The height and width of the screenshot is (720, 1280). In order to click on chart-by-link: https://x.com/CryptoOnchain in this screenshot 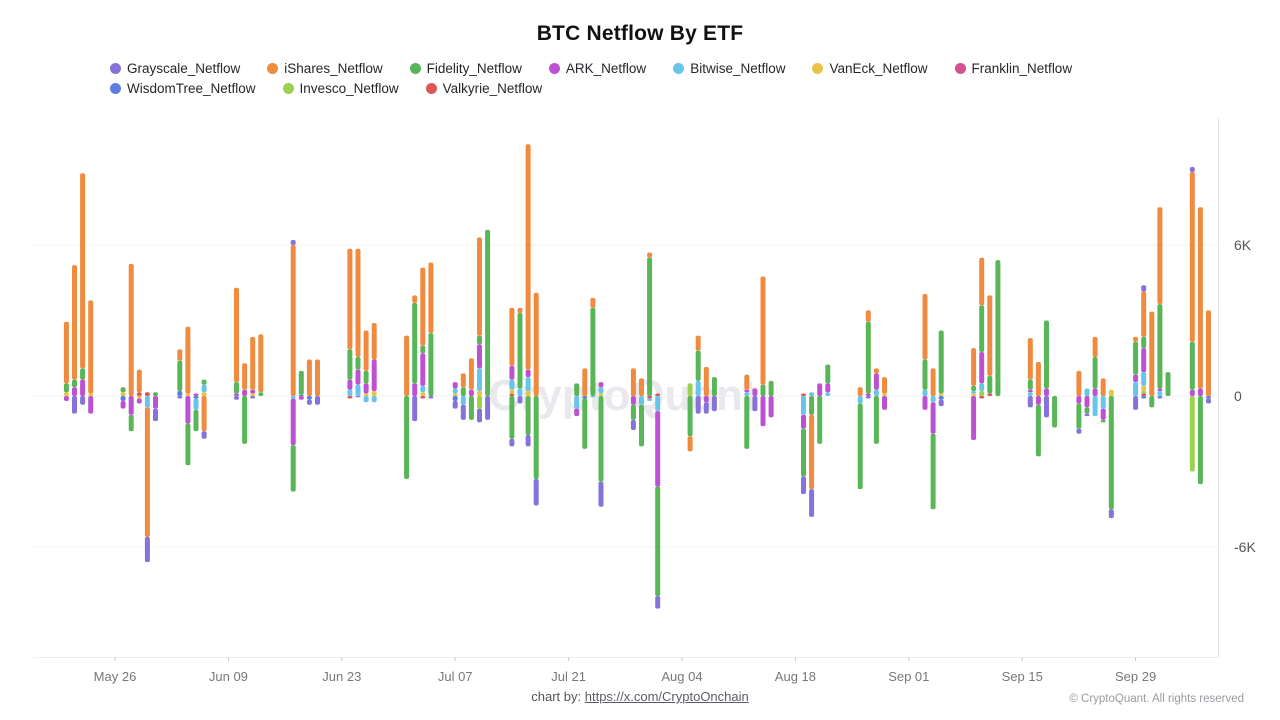, I will do `click(666, 696)`.